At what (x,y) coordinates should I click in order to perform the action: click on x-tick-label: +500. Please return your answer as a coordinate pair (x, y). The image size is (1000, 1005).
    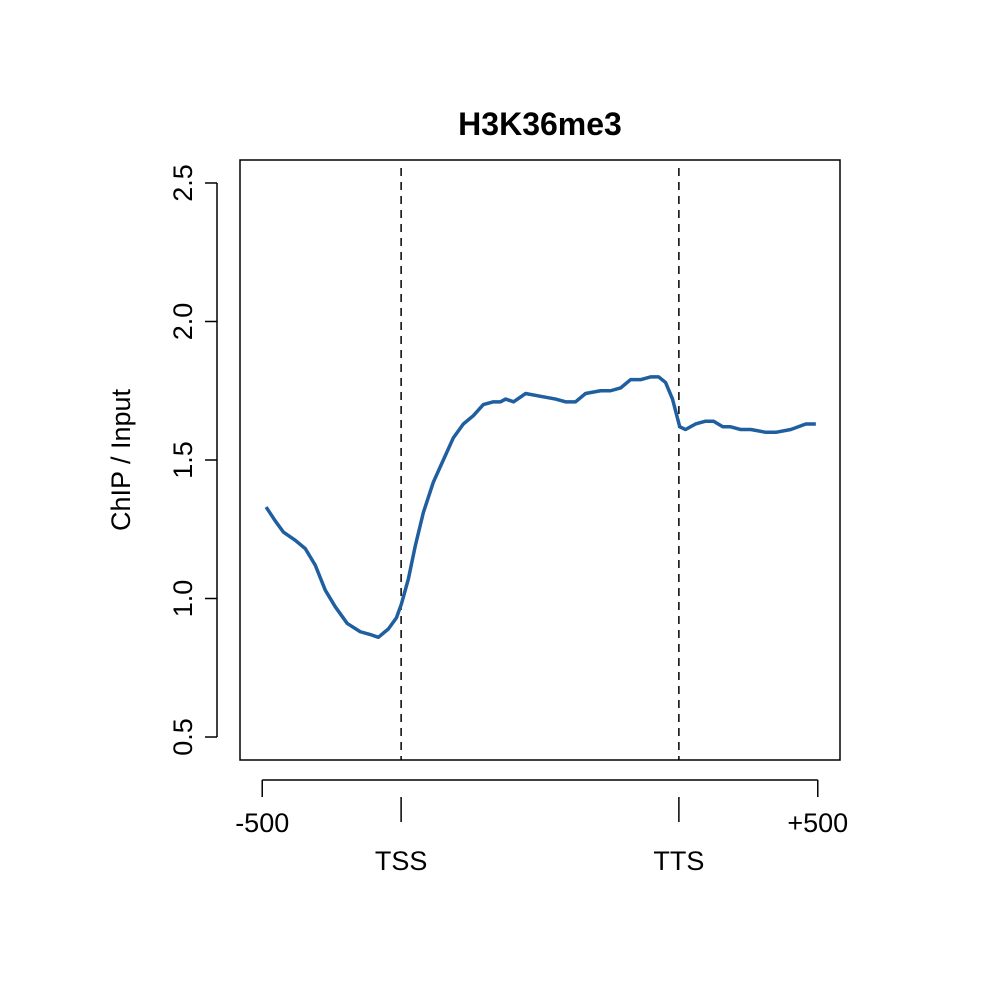
    Looking at the image, I should click on (817, 823).